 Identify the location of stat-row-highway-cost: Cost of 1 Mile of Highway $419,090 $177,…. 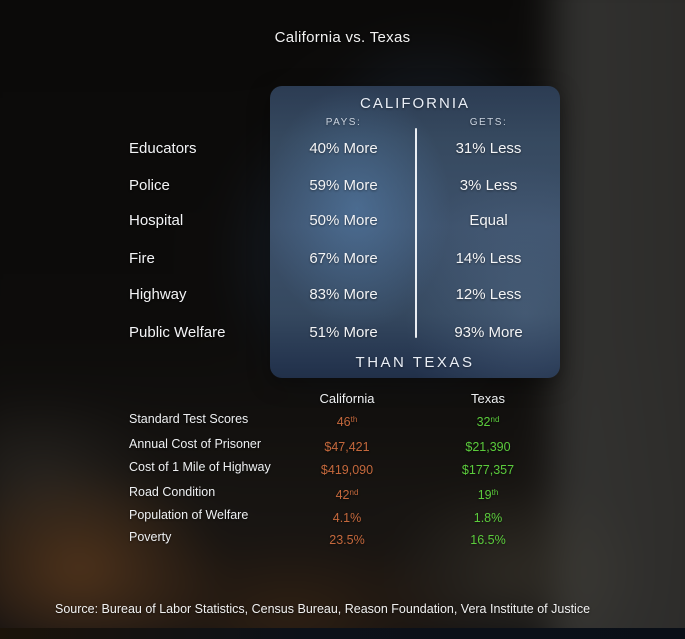
(342, 468).